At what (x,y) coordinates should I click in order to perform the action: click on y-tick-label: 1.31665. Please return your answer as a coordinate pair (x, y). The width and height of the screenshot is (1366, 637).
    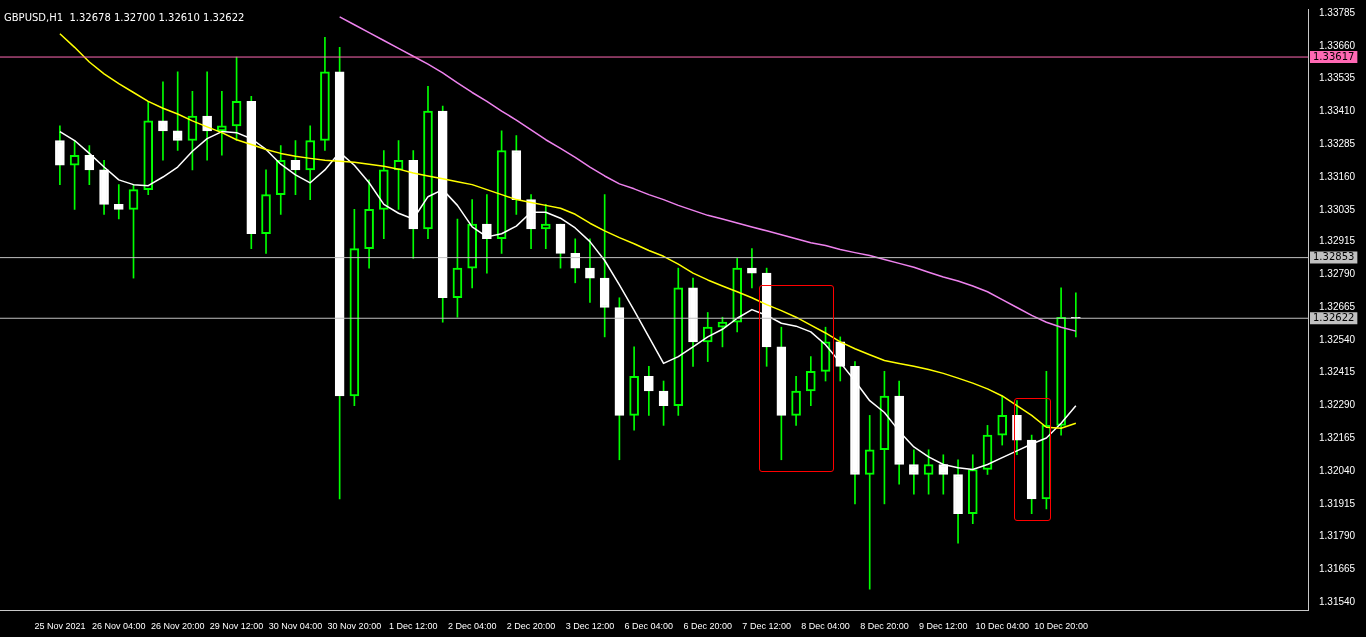
    Looking at the image, I should click on (1337, 569).